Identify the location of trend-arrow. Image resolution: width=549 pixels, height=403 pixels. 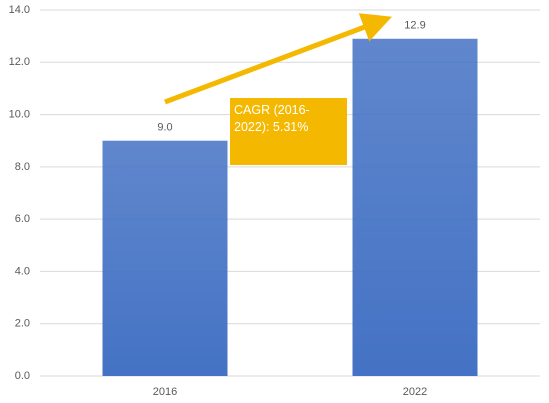
(278, 59).